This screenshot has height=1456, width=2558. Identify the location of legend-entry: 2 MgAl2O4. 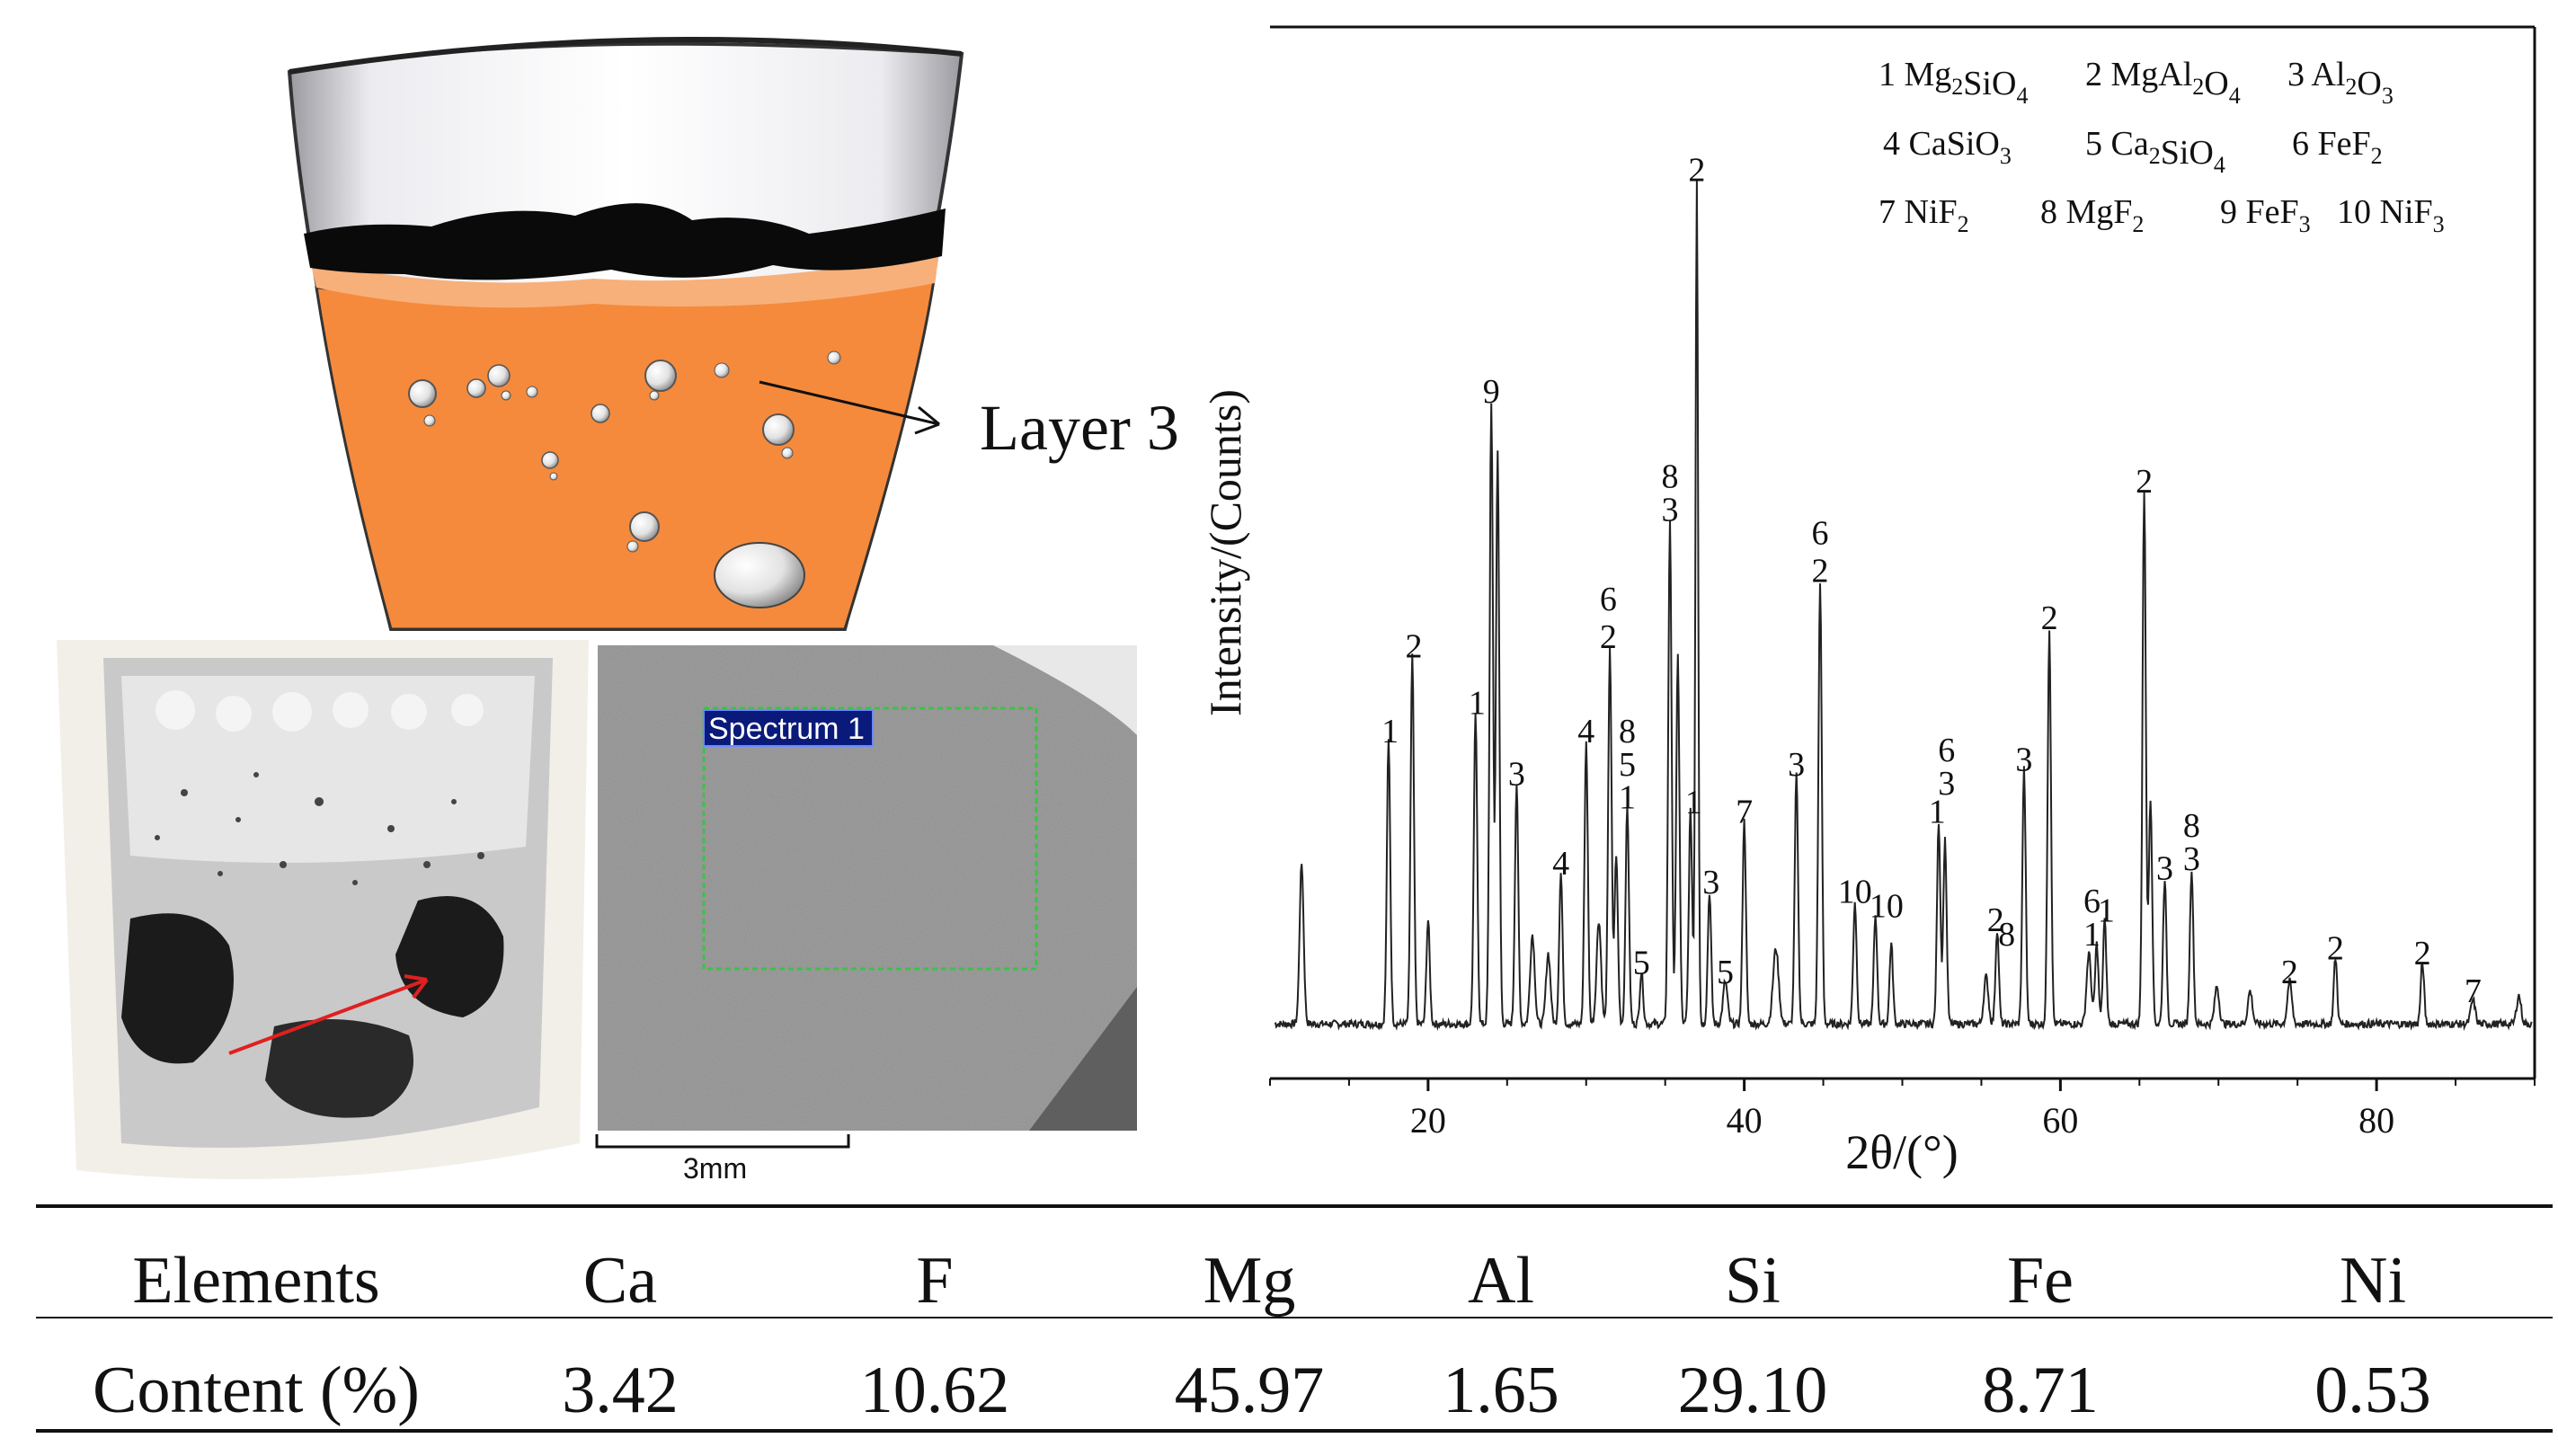
(2163, 83).